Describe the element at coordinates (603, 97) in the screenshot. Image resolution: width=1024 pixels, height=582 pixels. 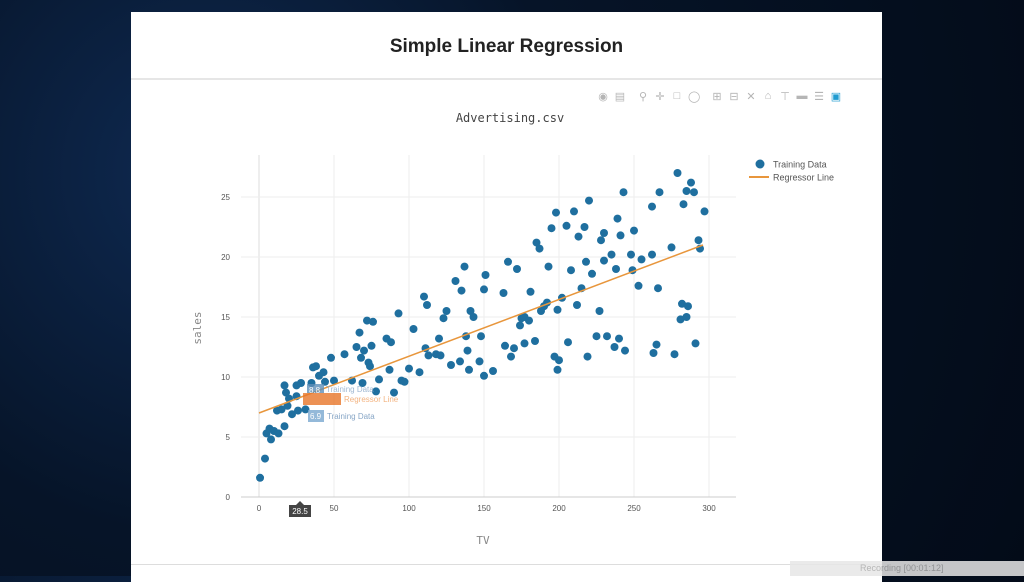
I see `camera-icon: ◉` at that location.